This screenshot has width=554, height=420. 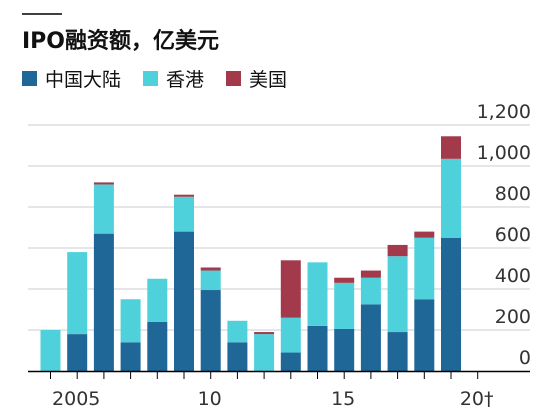 What do you see at coordinates (504, 112) in the screenshot?
I see `y-tick-label-6: 1,200` at bounding box center [504, 112].